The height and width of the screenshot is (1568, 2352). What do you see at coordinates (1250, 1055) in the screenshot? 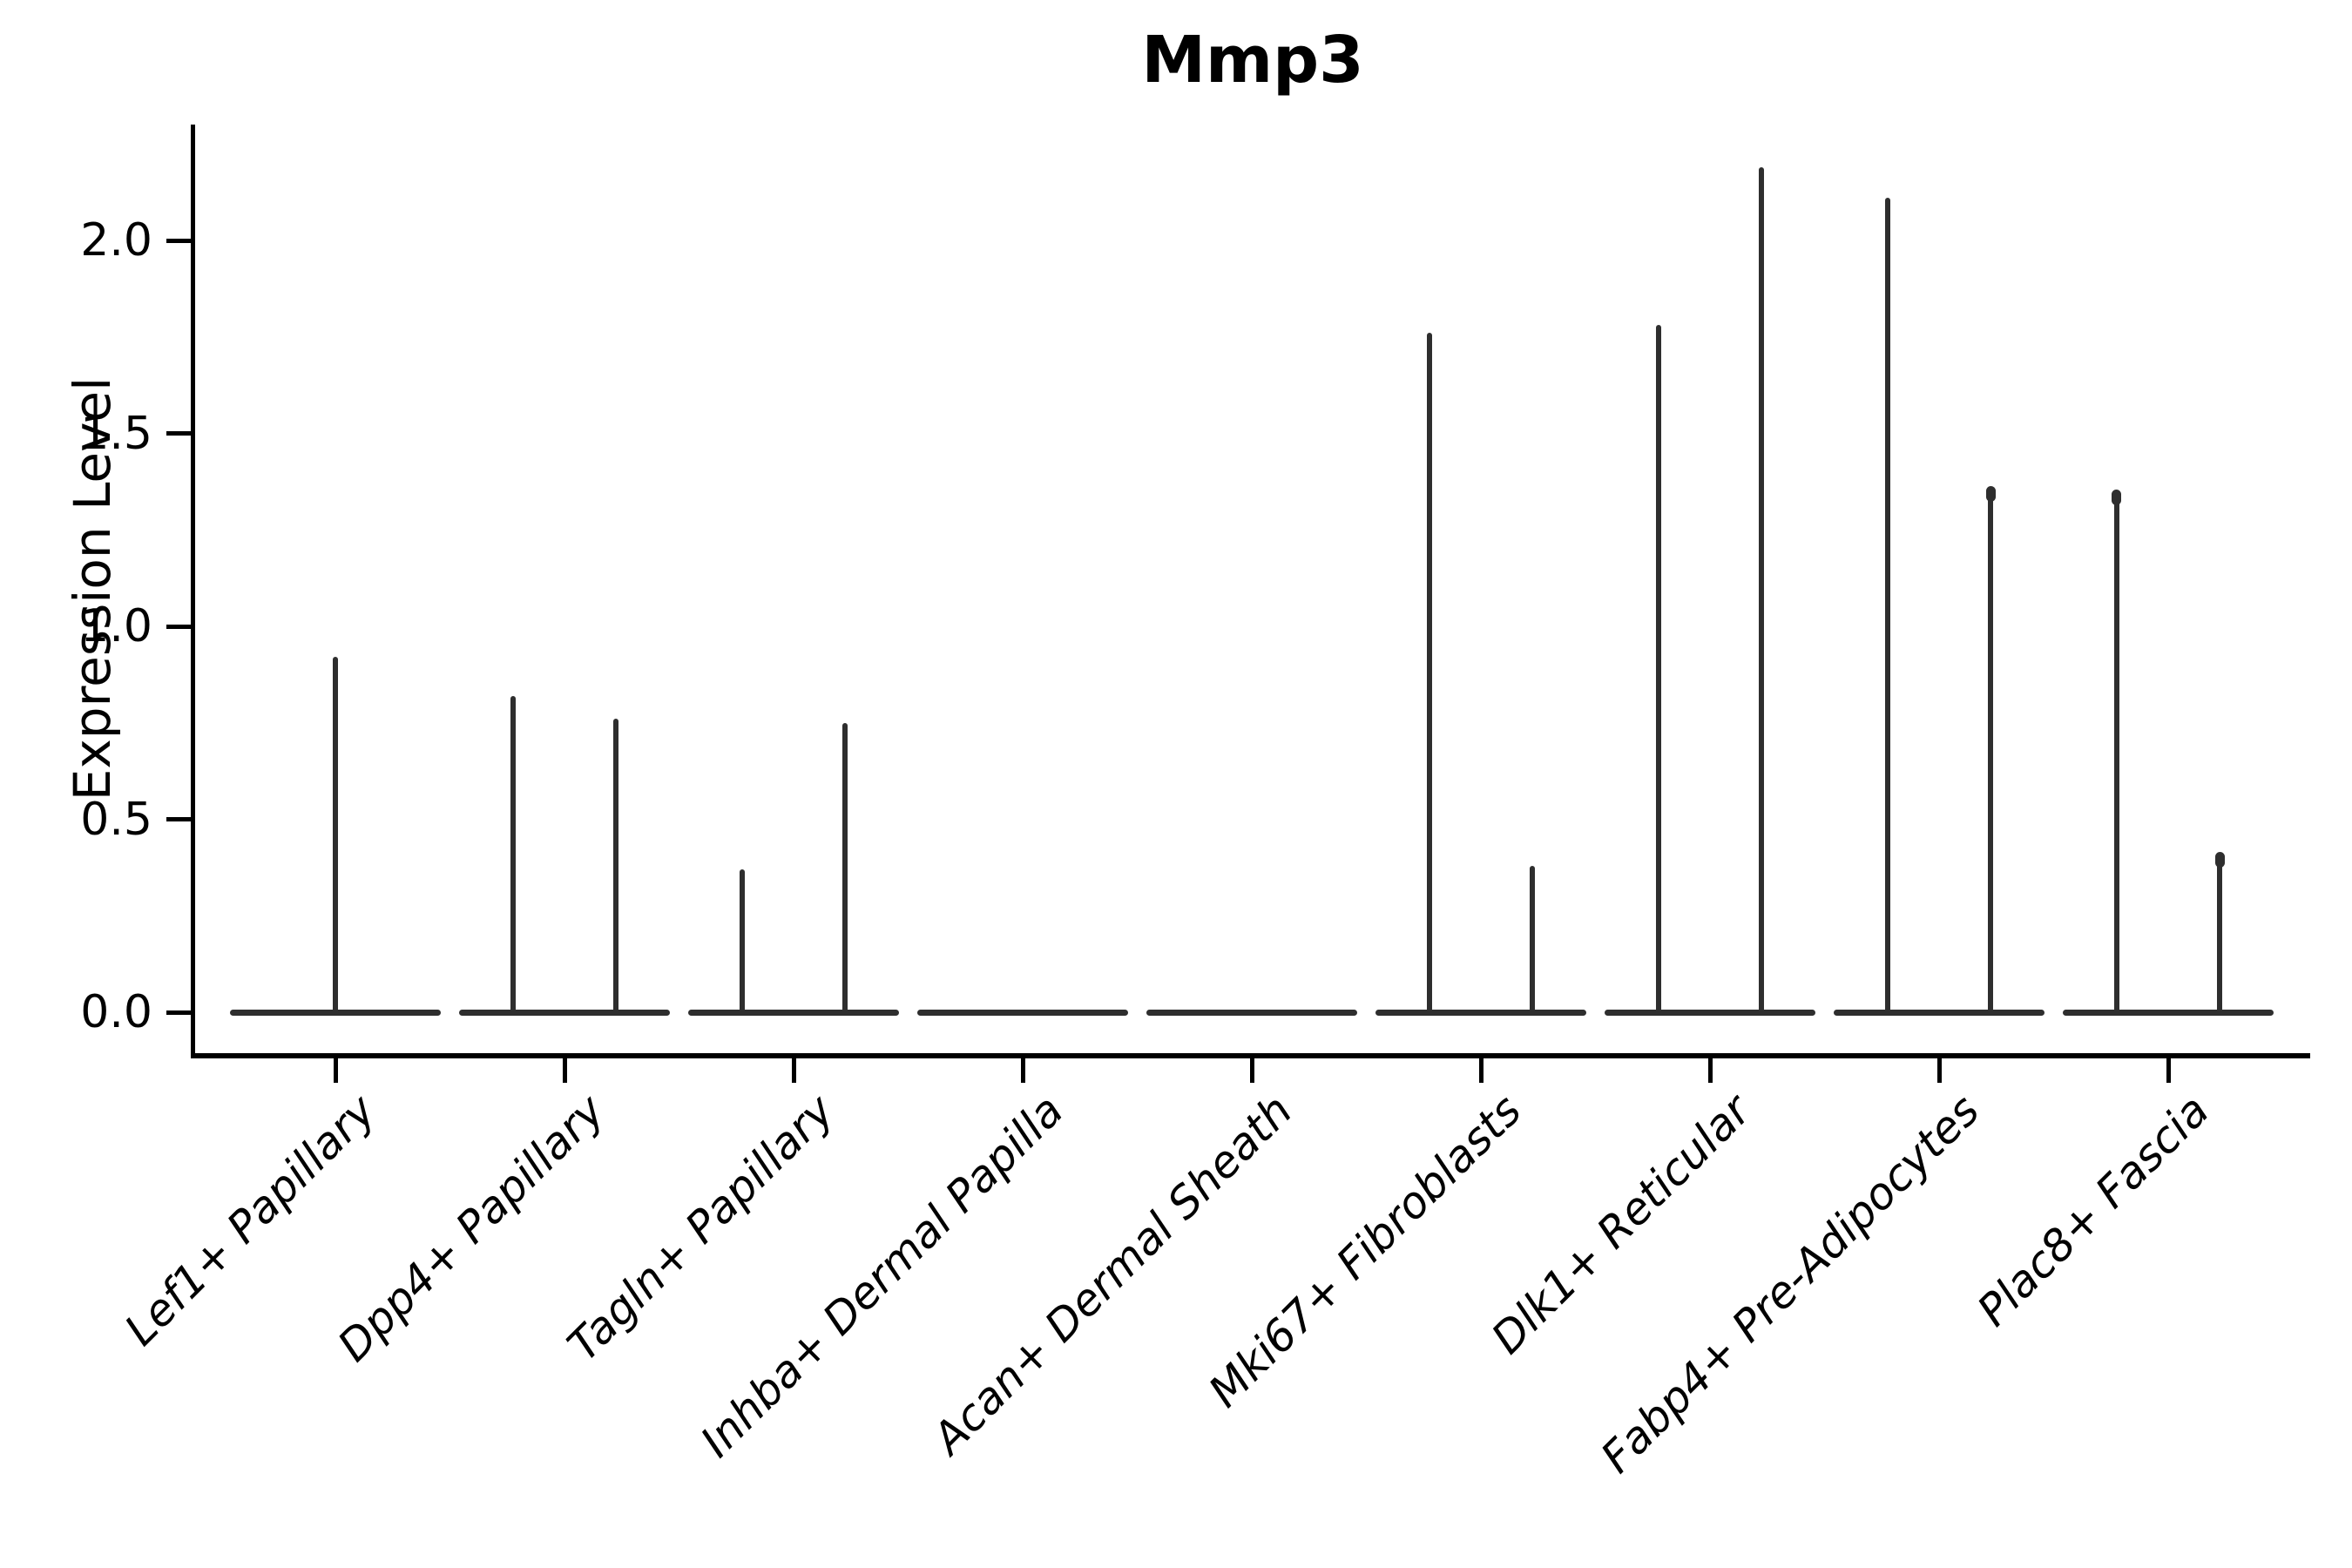
I see `x-axis-spine` at bounding box center [1250, 1055].